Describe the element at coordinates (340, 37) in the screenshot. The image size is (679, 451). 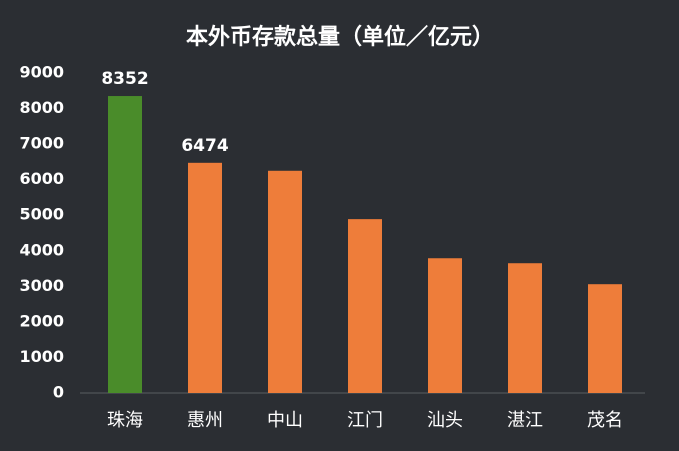
I see `chart-title: 本外币存款总量（单位／亿元）` at that location.